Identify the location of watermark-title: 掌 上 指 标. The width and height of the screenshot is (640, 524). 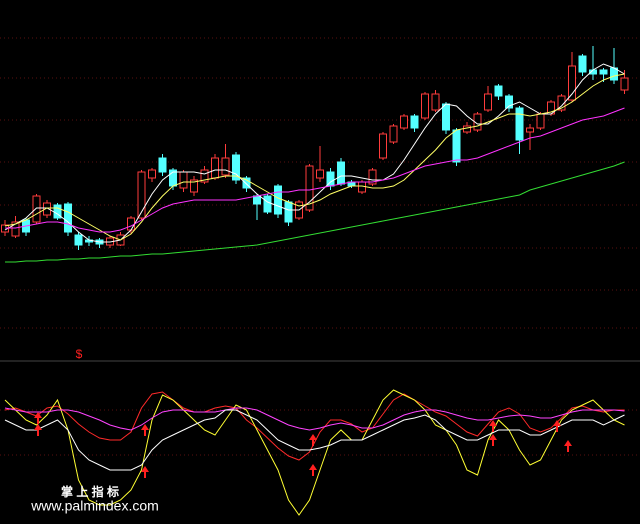
(90, 491).